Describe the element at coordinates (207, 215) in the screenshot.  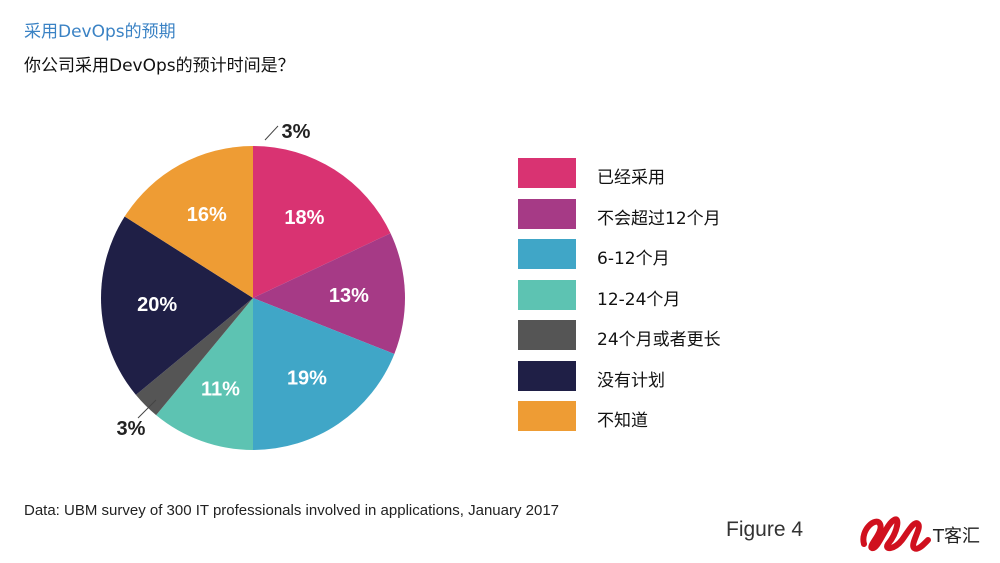
I see `slice-value-label: 16%` at that location.